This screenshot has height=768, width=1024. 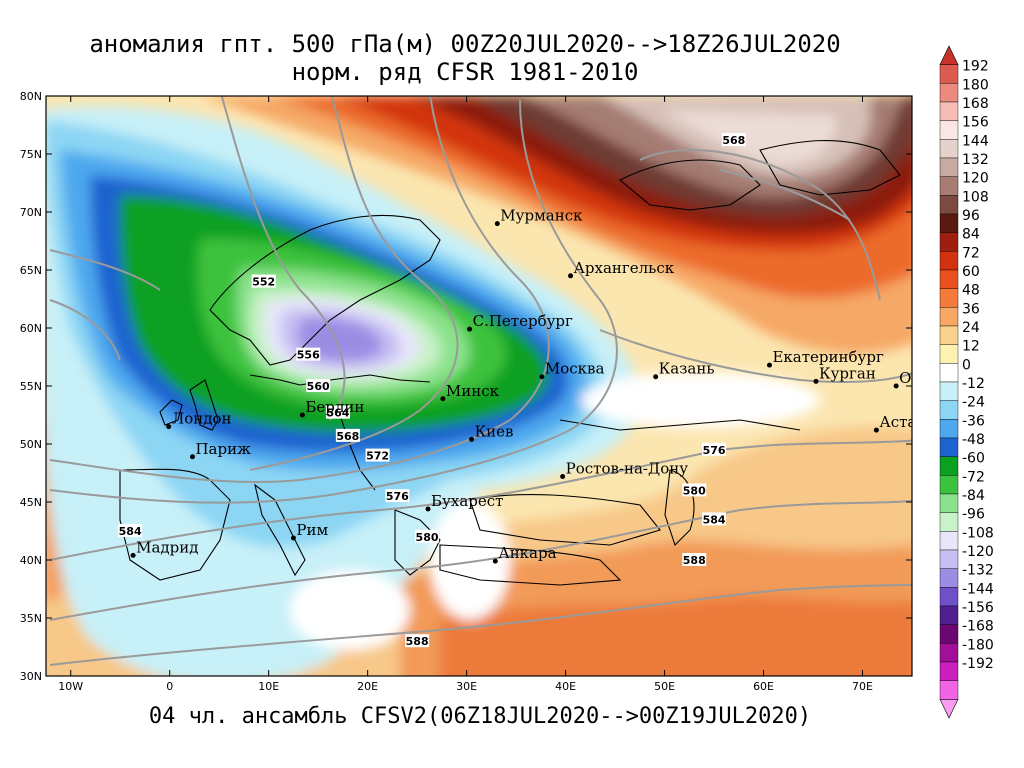 I want to click on colorbar-label: -168, so click(x=978, y=627).